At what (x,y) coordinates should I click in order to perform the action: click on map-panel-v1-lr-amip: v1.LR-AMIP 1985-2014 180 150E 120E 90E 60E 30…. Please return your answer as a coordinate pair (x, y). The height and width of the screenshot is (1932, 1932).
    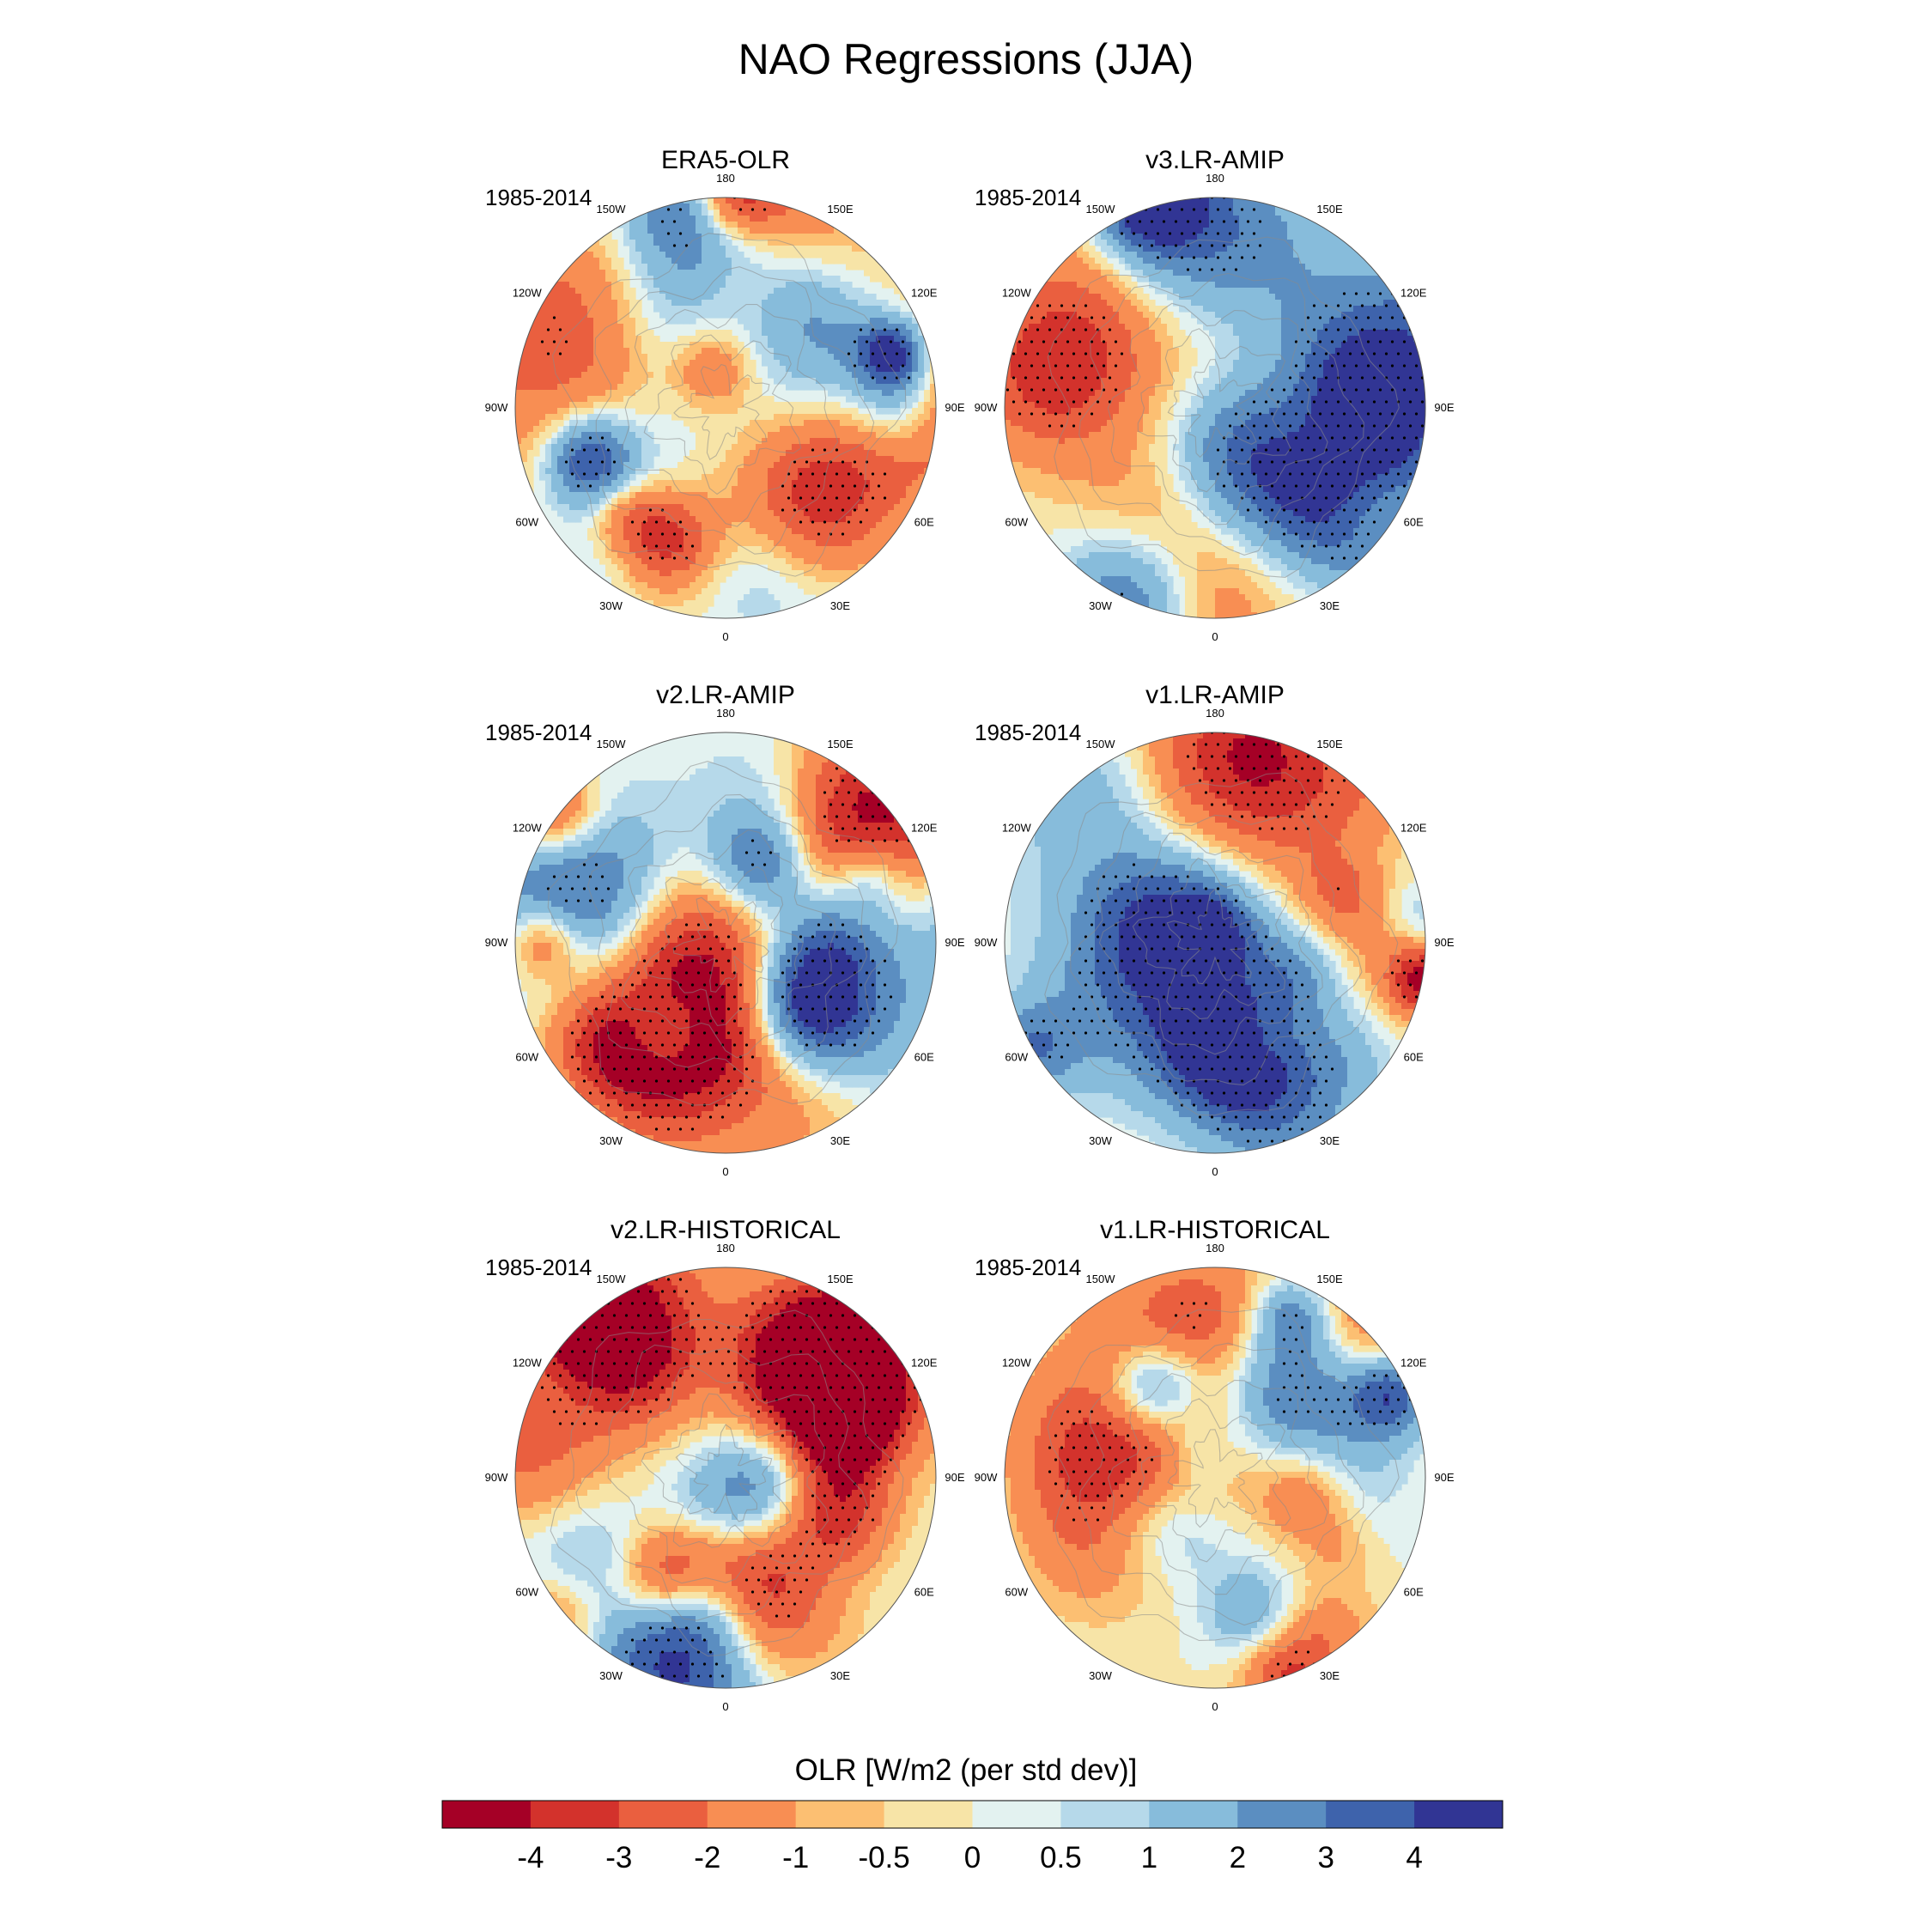
    Looking at the image, I should click on (1215, 930).